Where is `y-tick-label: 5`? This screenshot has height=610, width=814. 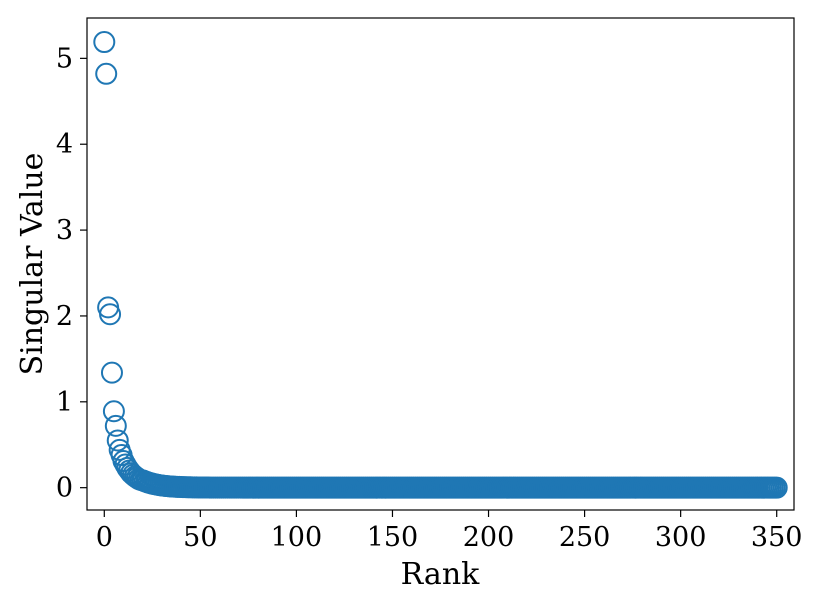
y-tick-label: 5 is located at coordinates (64, 58).